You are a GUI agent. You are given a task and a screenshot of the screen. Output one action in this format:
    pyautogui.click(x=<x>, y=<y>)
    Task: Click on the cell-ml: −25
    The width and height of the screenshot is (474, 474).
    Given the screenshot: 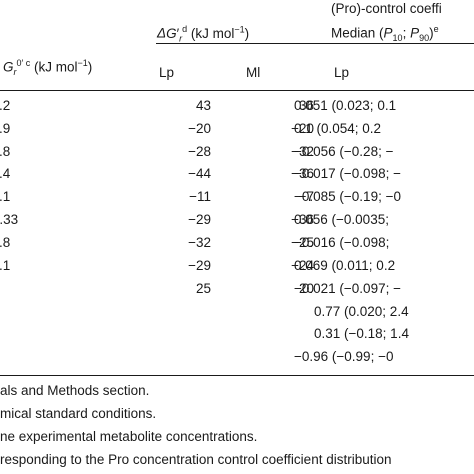 What is the action you would take?
    pyautogui.click(x=302, y=242)
    